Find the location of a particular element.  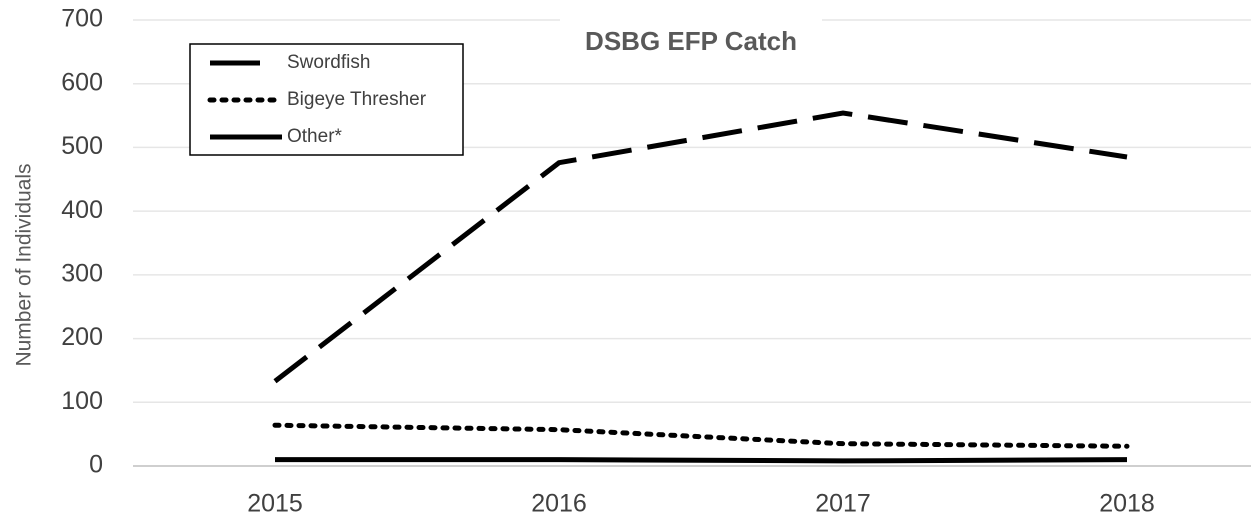

title-box is located at coordinates (691, 42).